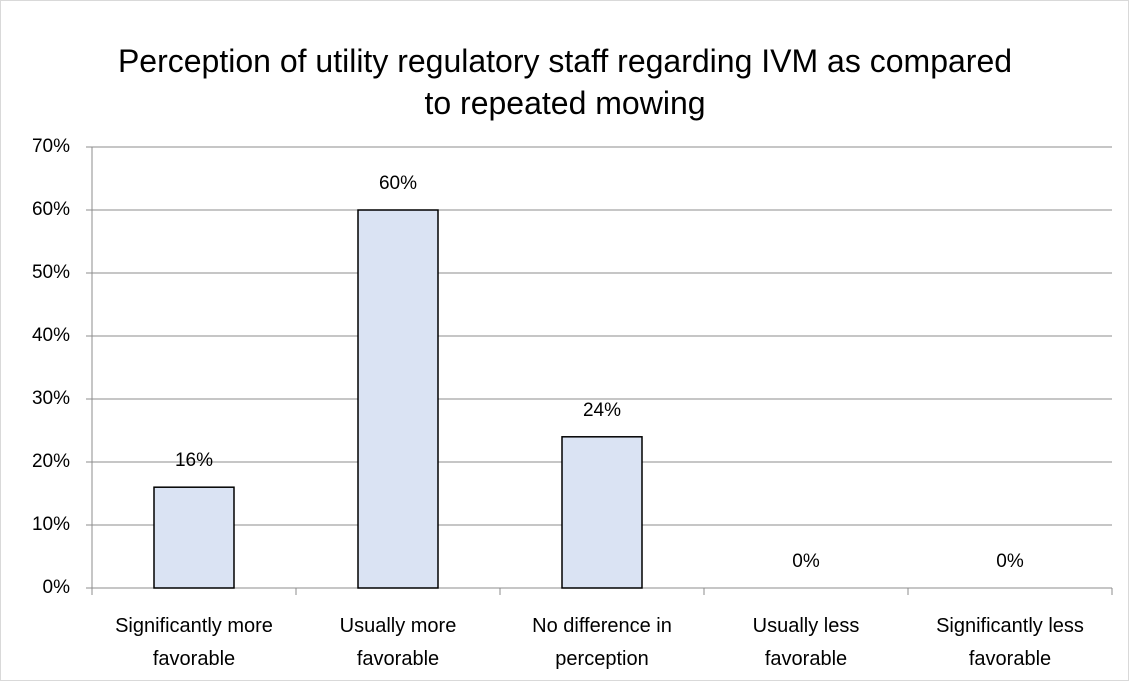  I want to click on y-tick-label: 40%, so click(51, 335).